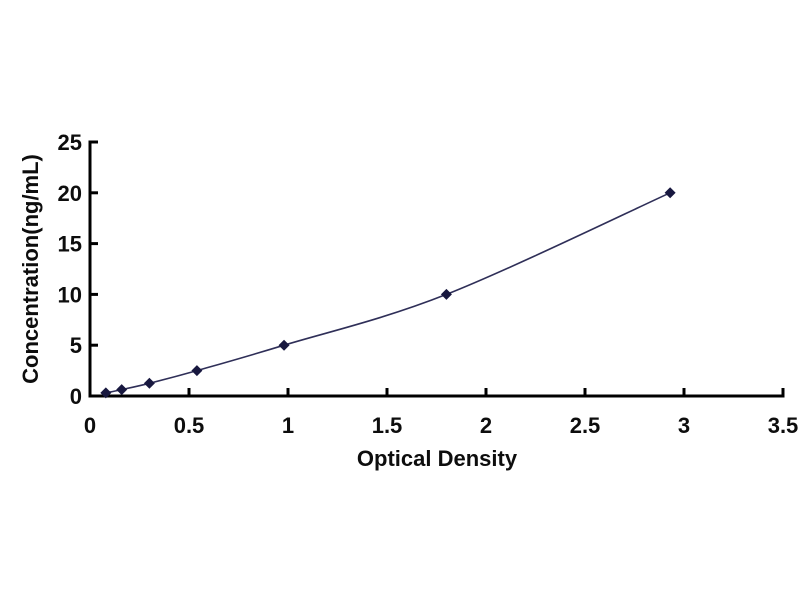  I want to click on x-tick-label: 1.5, so click(387, 425).